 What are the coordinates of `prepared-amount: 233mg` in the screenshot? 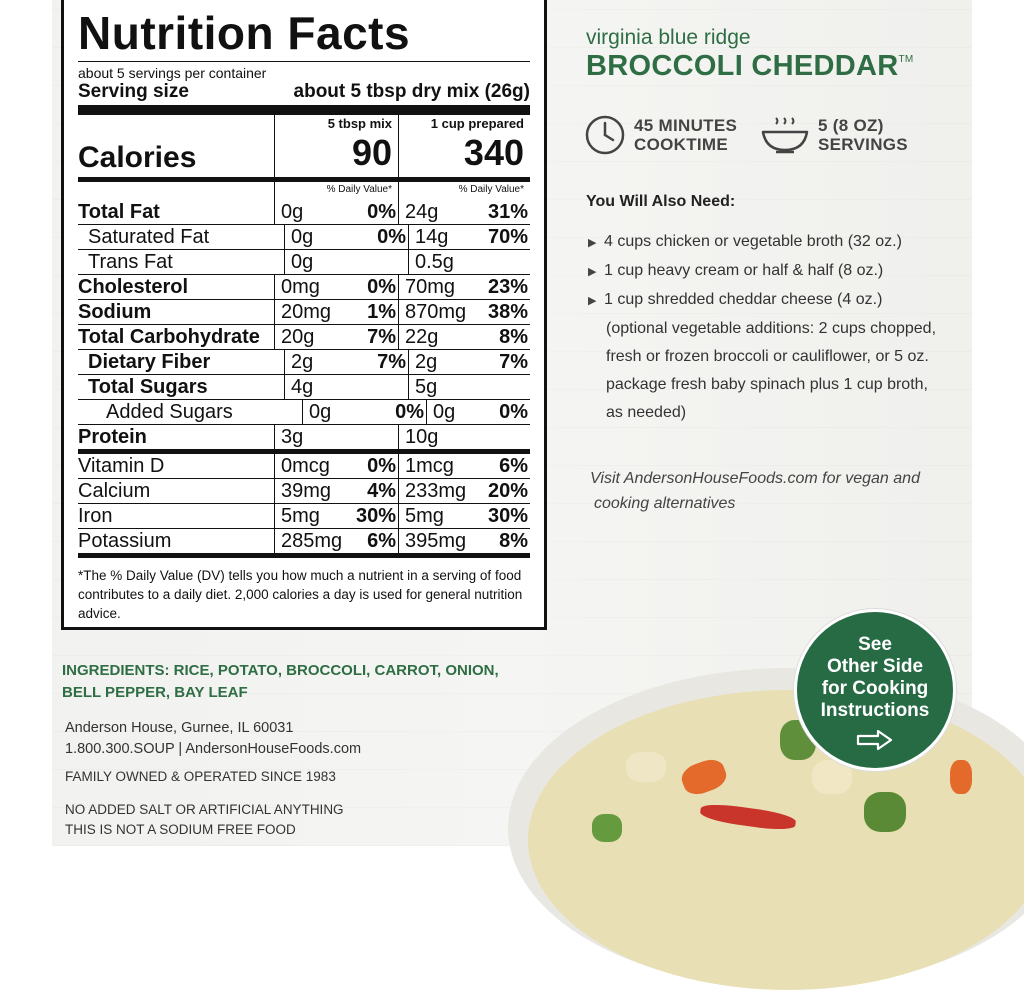 It's located at (436, 490).